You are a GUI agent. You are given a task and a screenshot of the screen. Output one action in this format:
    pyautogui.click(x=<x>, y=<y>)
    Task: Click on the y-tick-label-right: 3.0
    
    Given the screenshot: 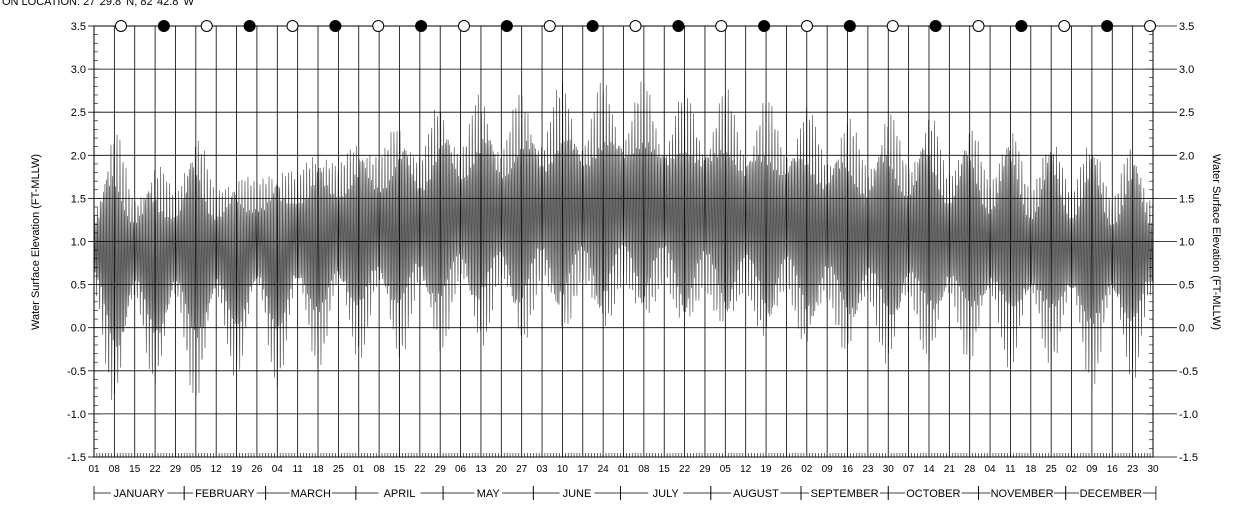 What is the action you would take?
    pyautogui.click(x=1186, y=70)
    